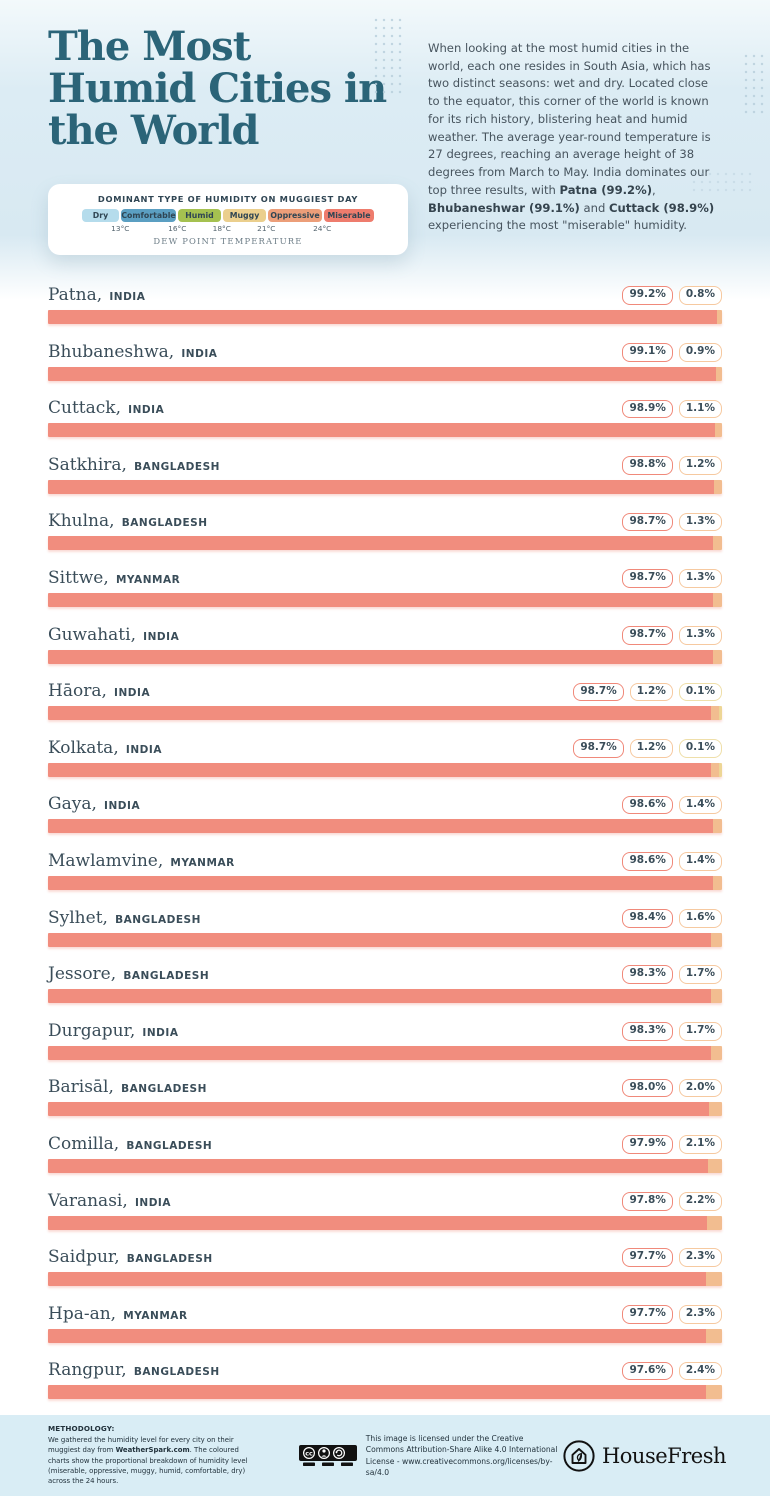  What do you see at coordinates (266, 228) in the screenshot?
I see `legend-temp-tick: 21°C` at bounding box center [266, 228].